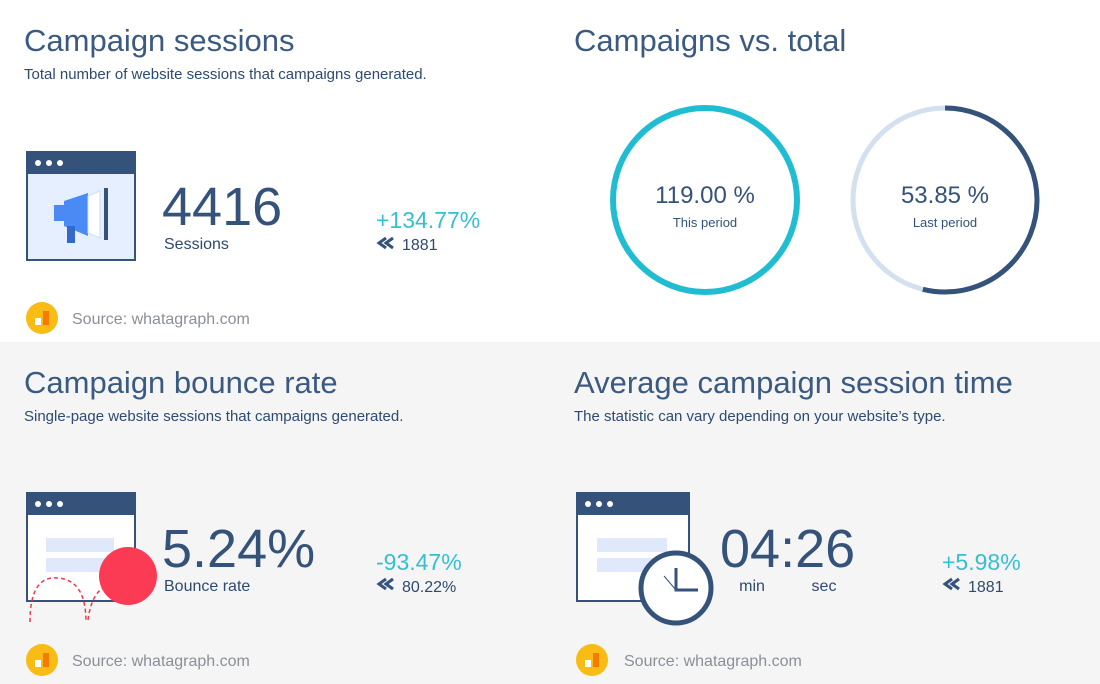 Image resolution: width=1100 pixels, height=684 pixels. What do you see at coordinates (419, 562) in the screenshot?
I see `change-value: -93.47%` at bounding box center [419, 562].